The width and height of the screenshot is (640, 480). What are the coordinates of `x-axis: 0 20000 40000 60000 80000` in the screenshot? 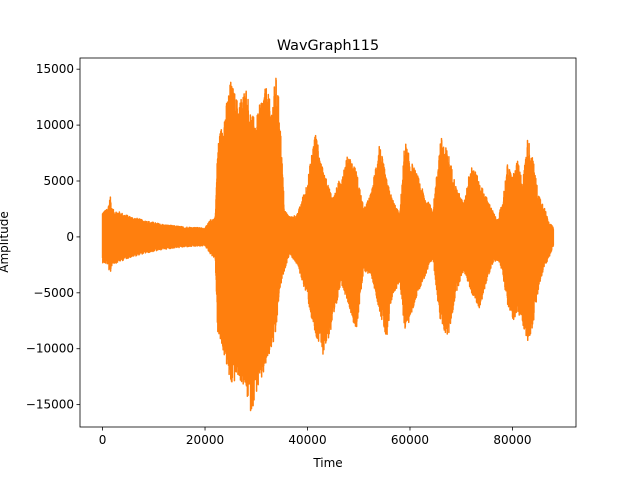 It's located at (315, 437).